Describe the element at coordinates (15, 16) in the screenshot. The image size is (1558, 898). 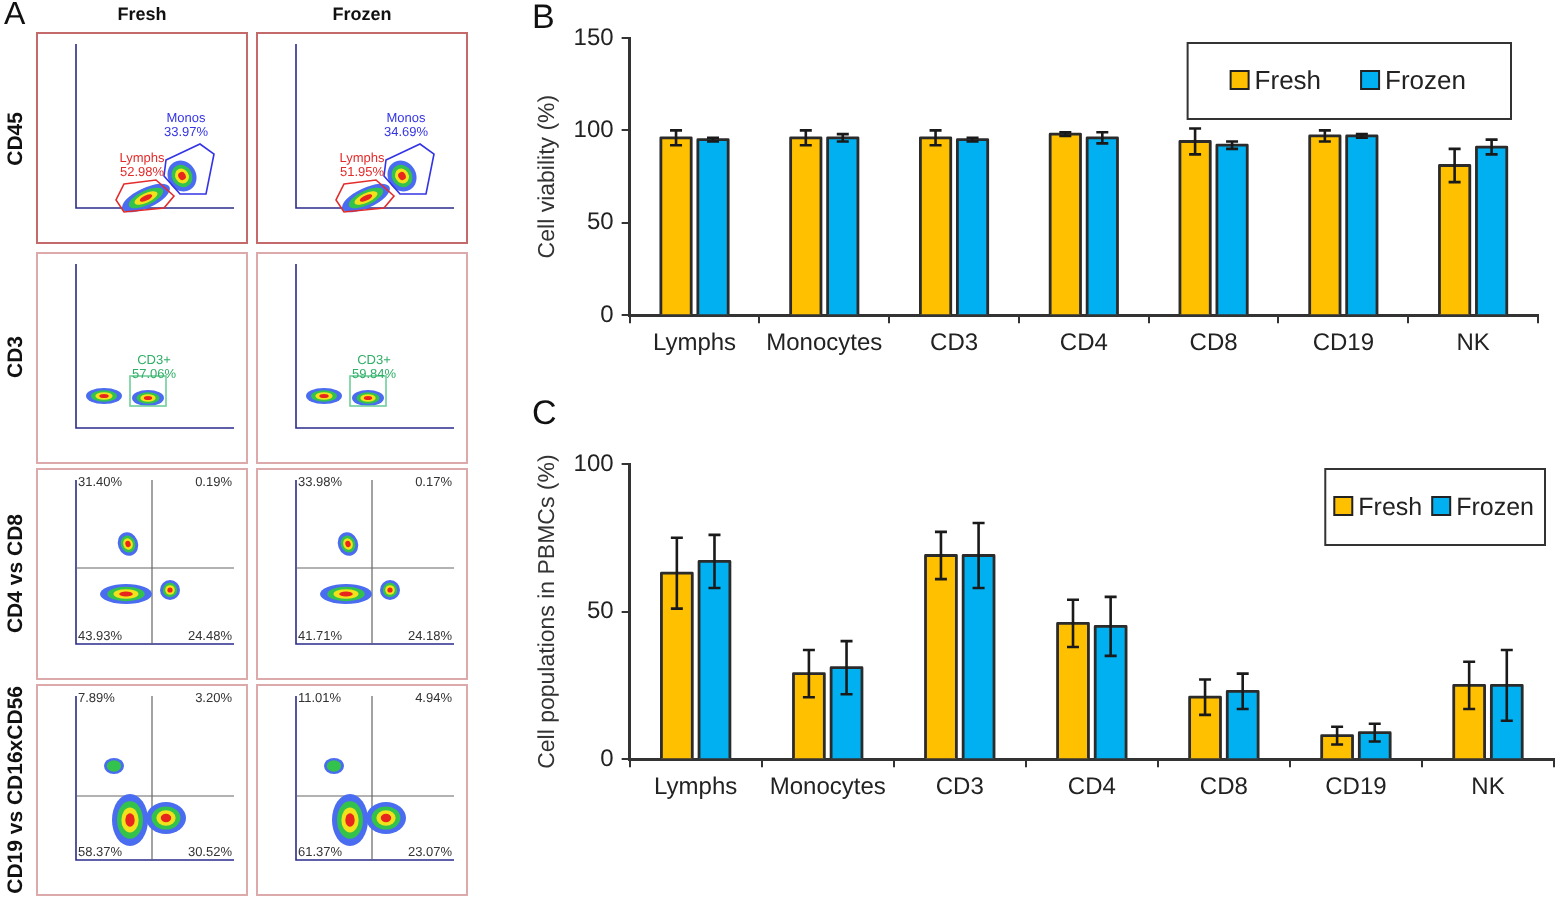
I see `text: A` at that location.